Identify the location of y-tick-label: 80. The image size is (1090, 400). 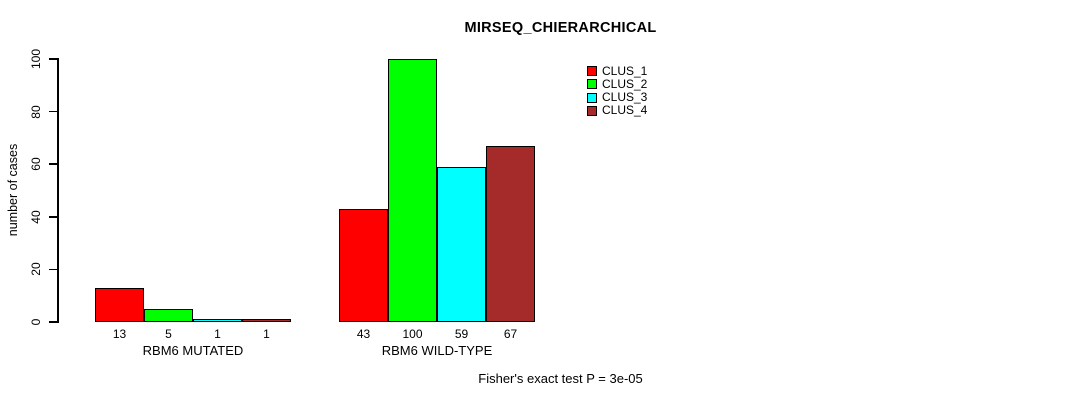
(36, 111).